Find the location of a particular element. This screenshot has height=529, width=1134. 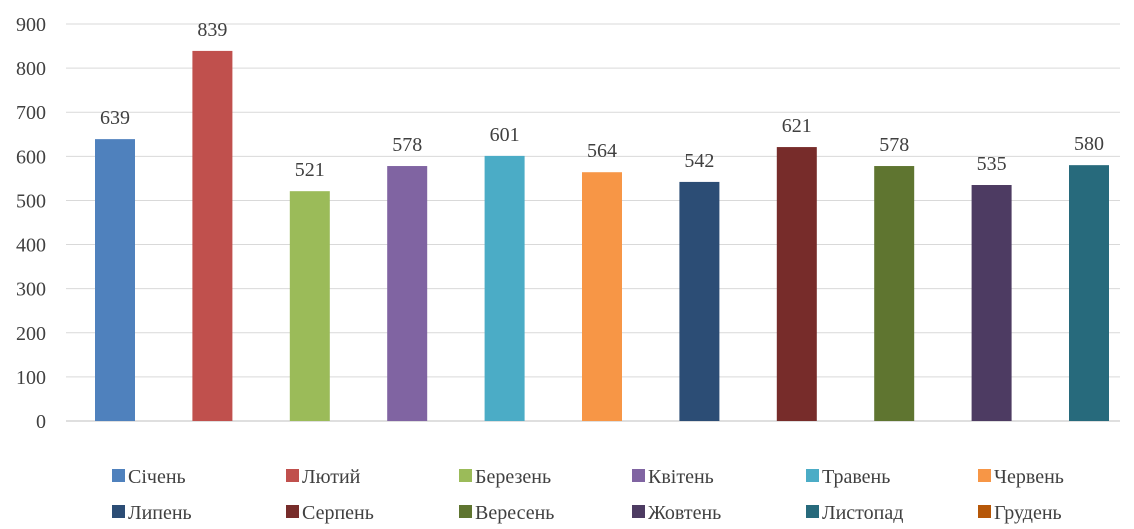

legend-label: Липень is located at coordinates (160, 513).